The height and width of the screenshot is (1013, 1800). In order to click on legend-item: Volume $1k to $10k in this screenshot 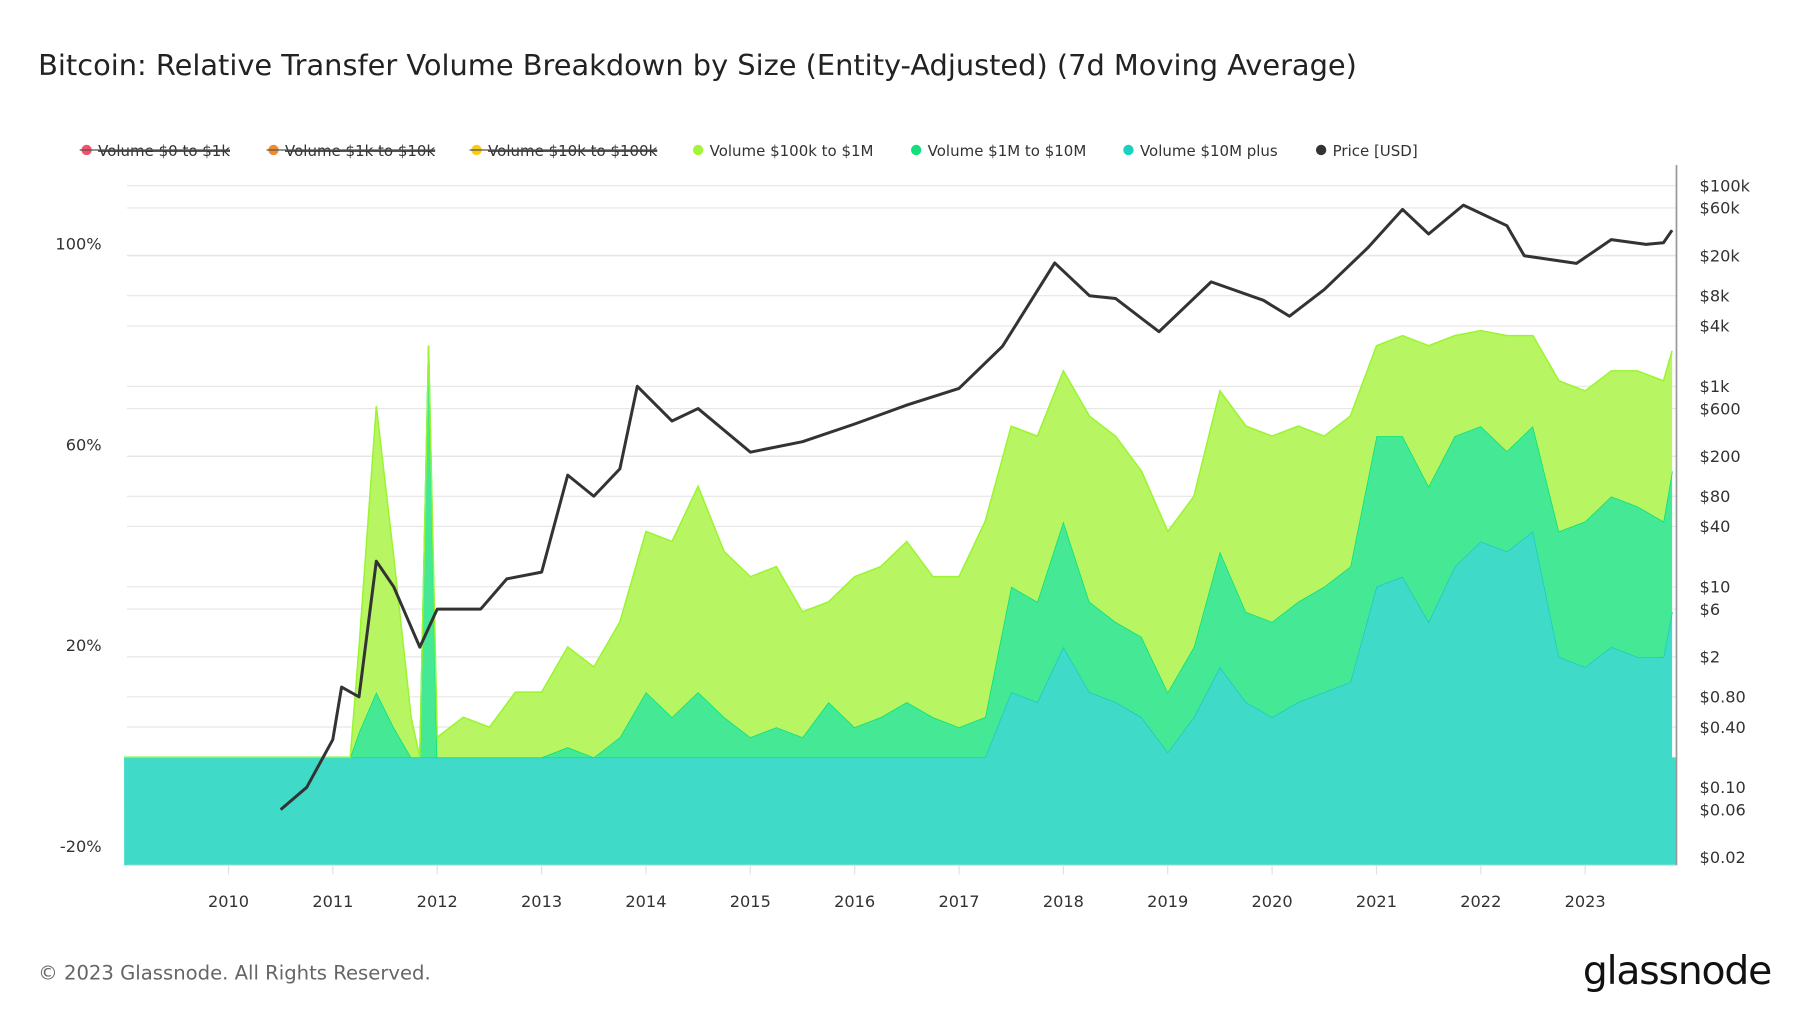, I will do `click(351, 151)`.